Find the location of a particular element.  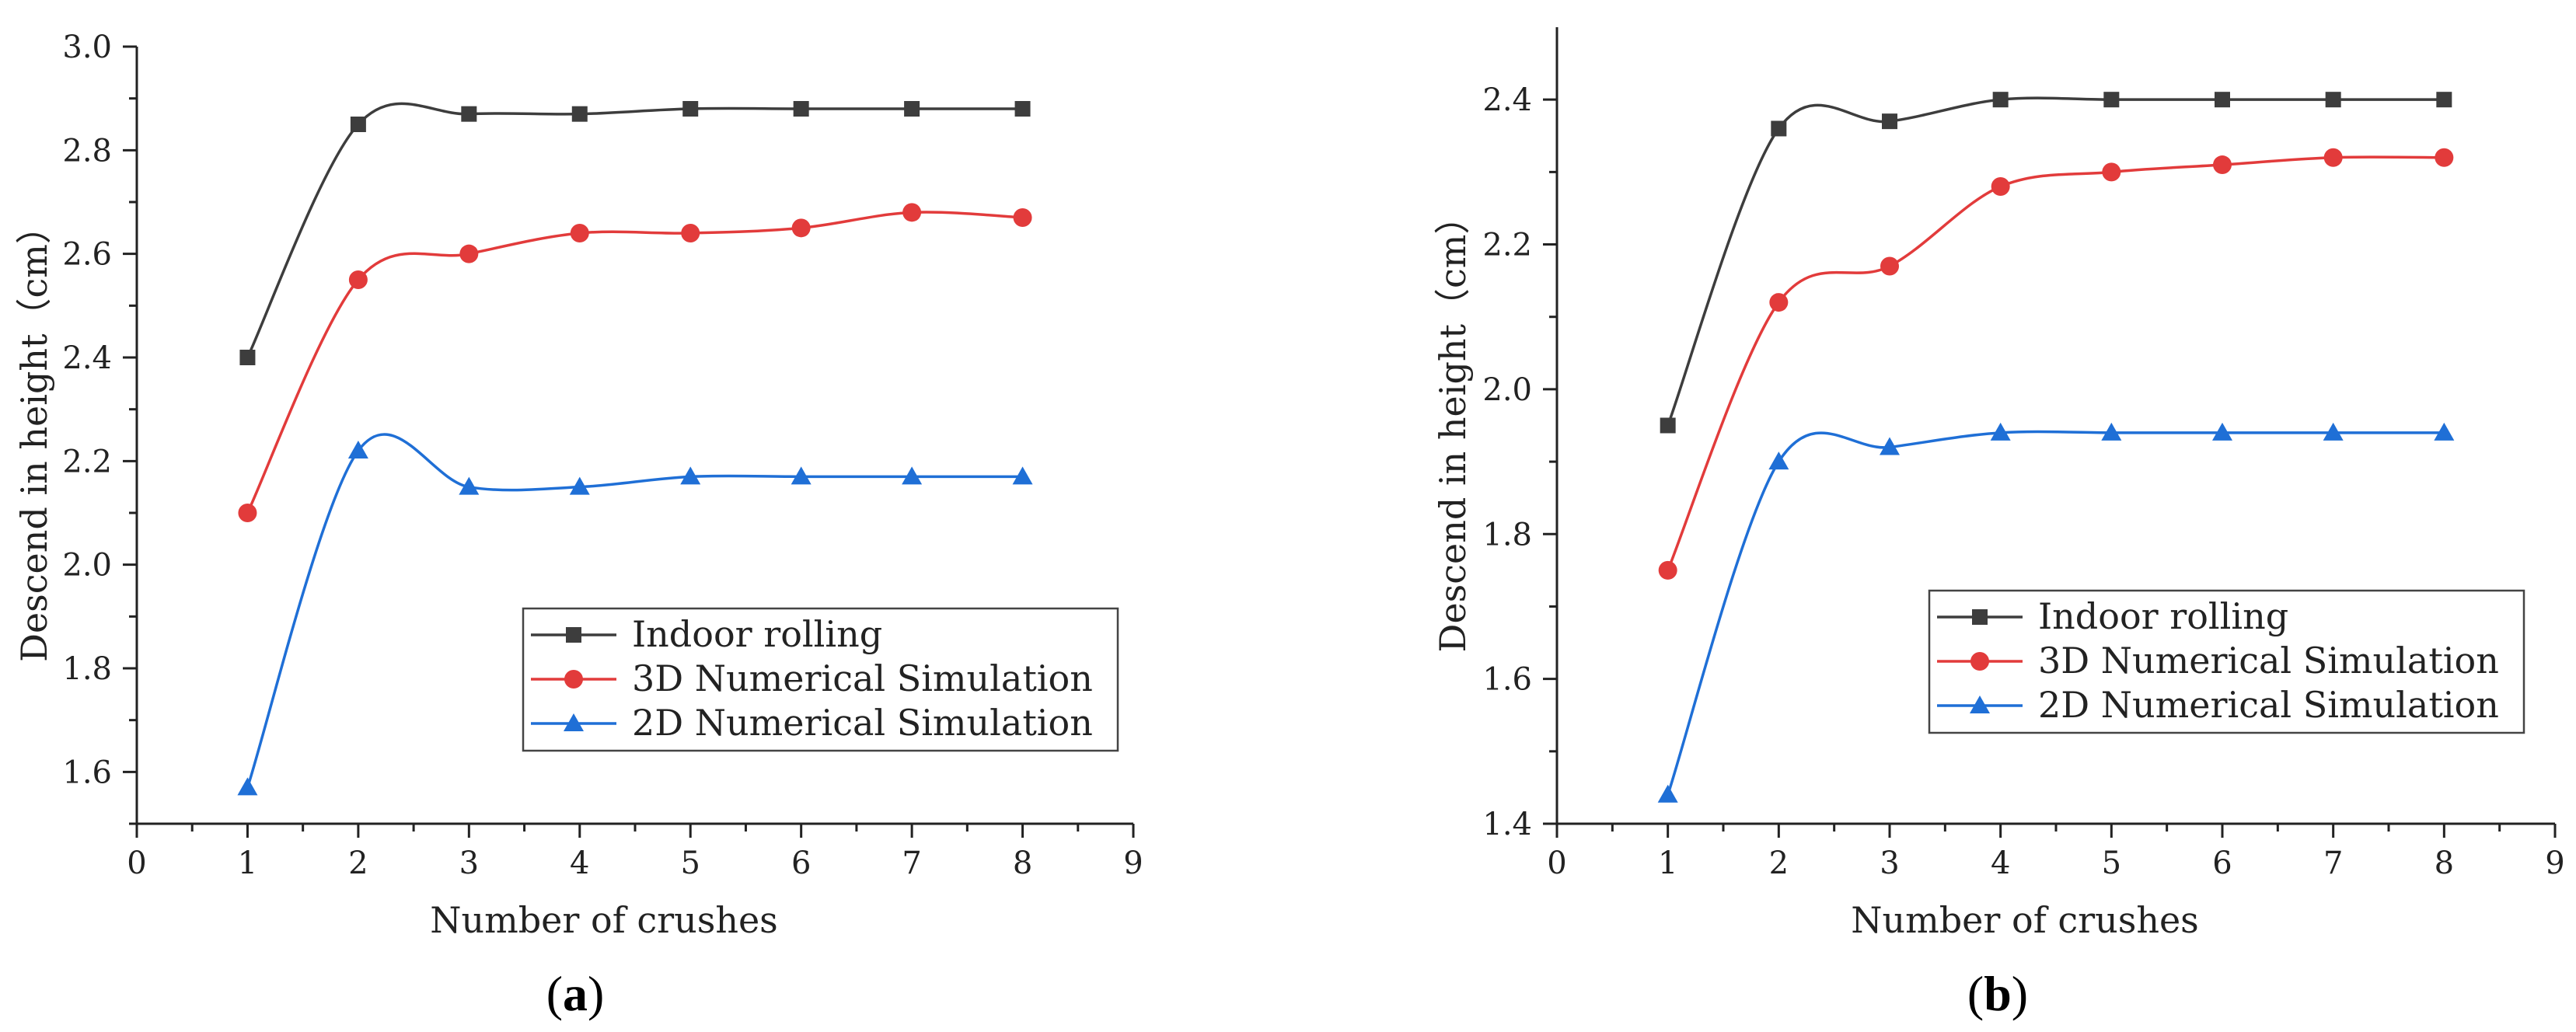

panel-label: (a) is located at coordinates (576, 994).